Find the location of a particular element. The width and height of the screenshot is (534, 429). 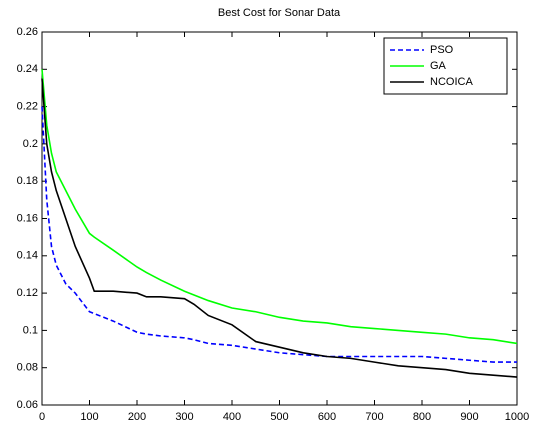

x-tick-label: 500 is located at coordinates (279, 417).